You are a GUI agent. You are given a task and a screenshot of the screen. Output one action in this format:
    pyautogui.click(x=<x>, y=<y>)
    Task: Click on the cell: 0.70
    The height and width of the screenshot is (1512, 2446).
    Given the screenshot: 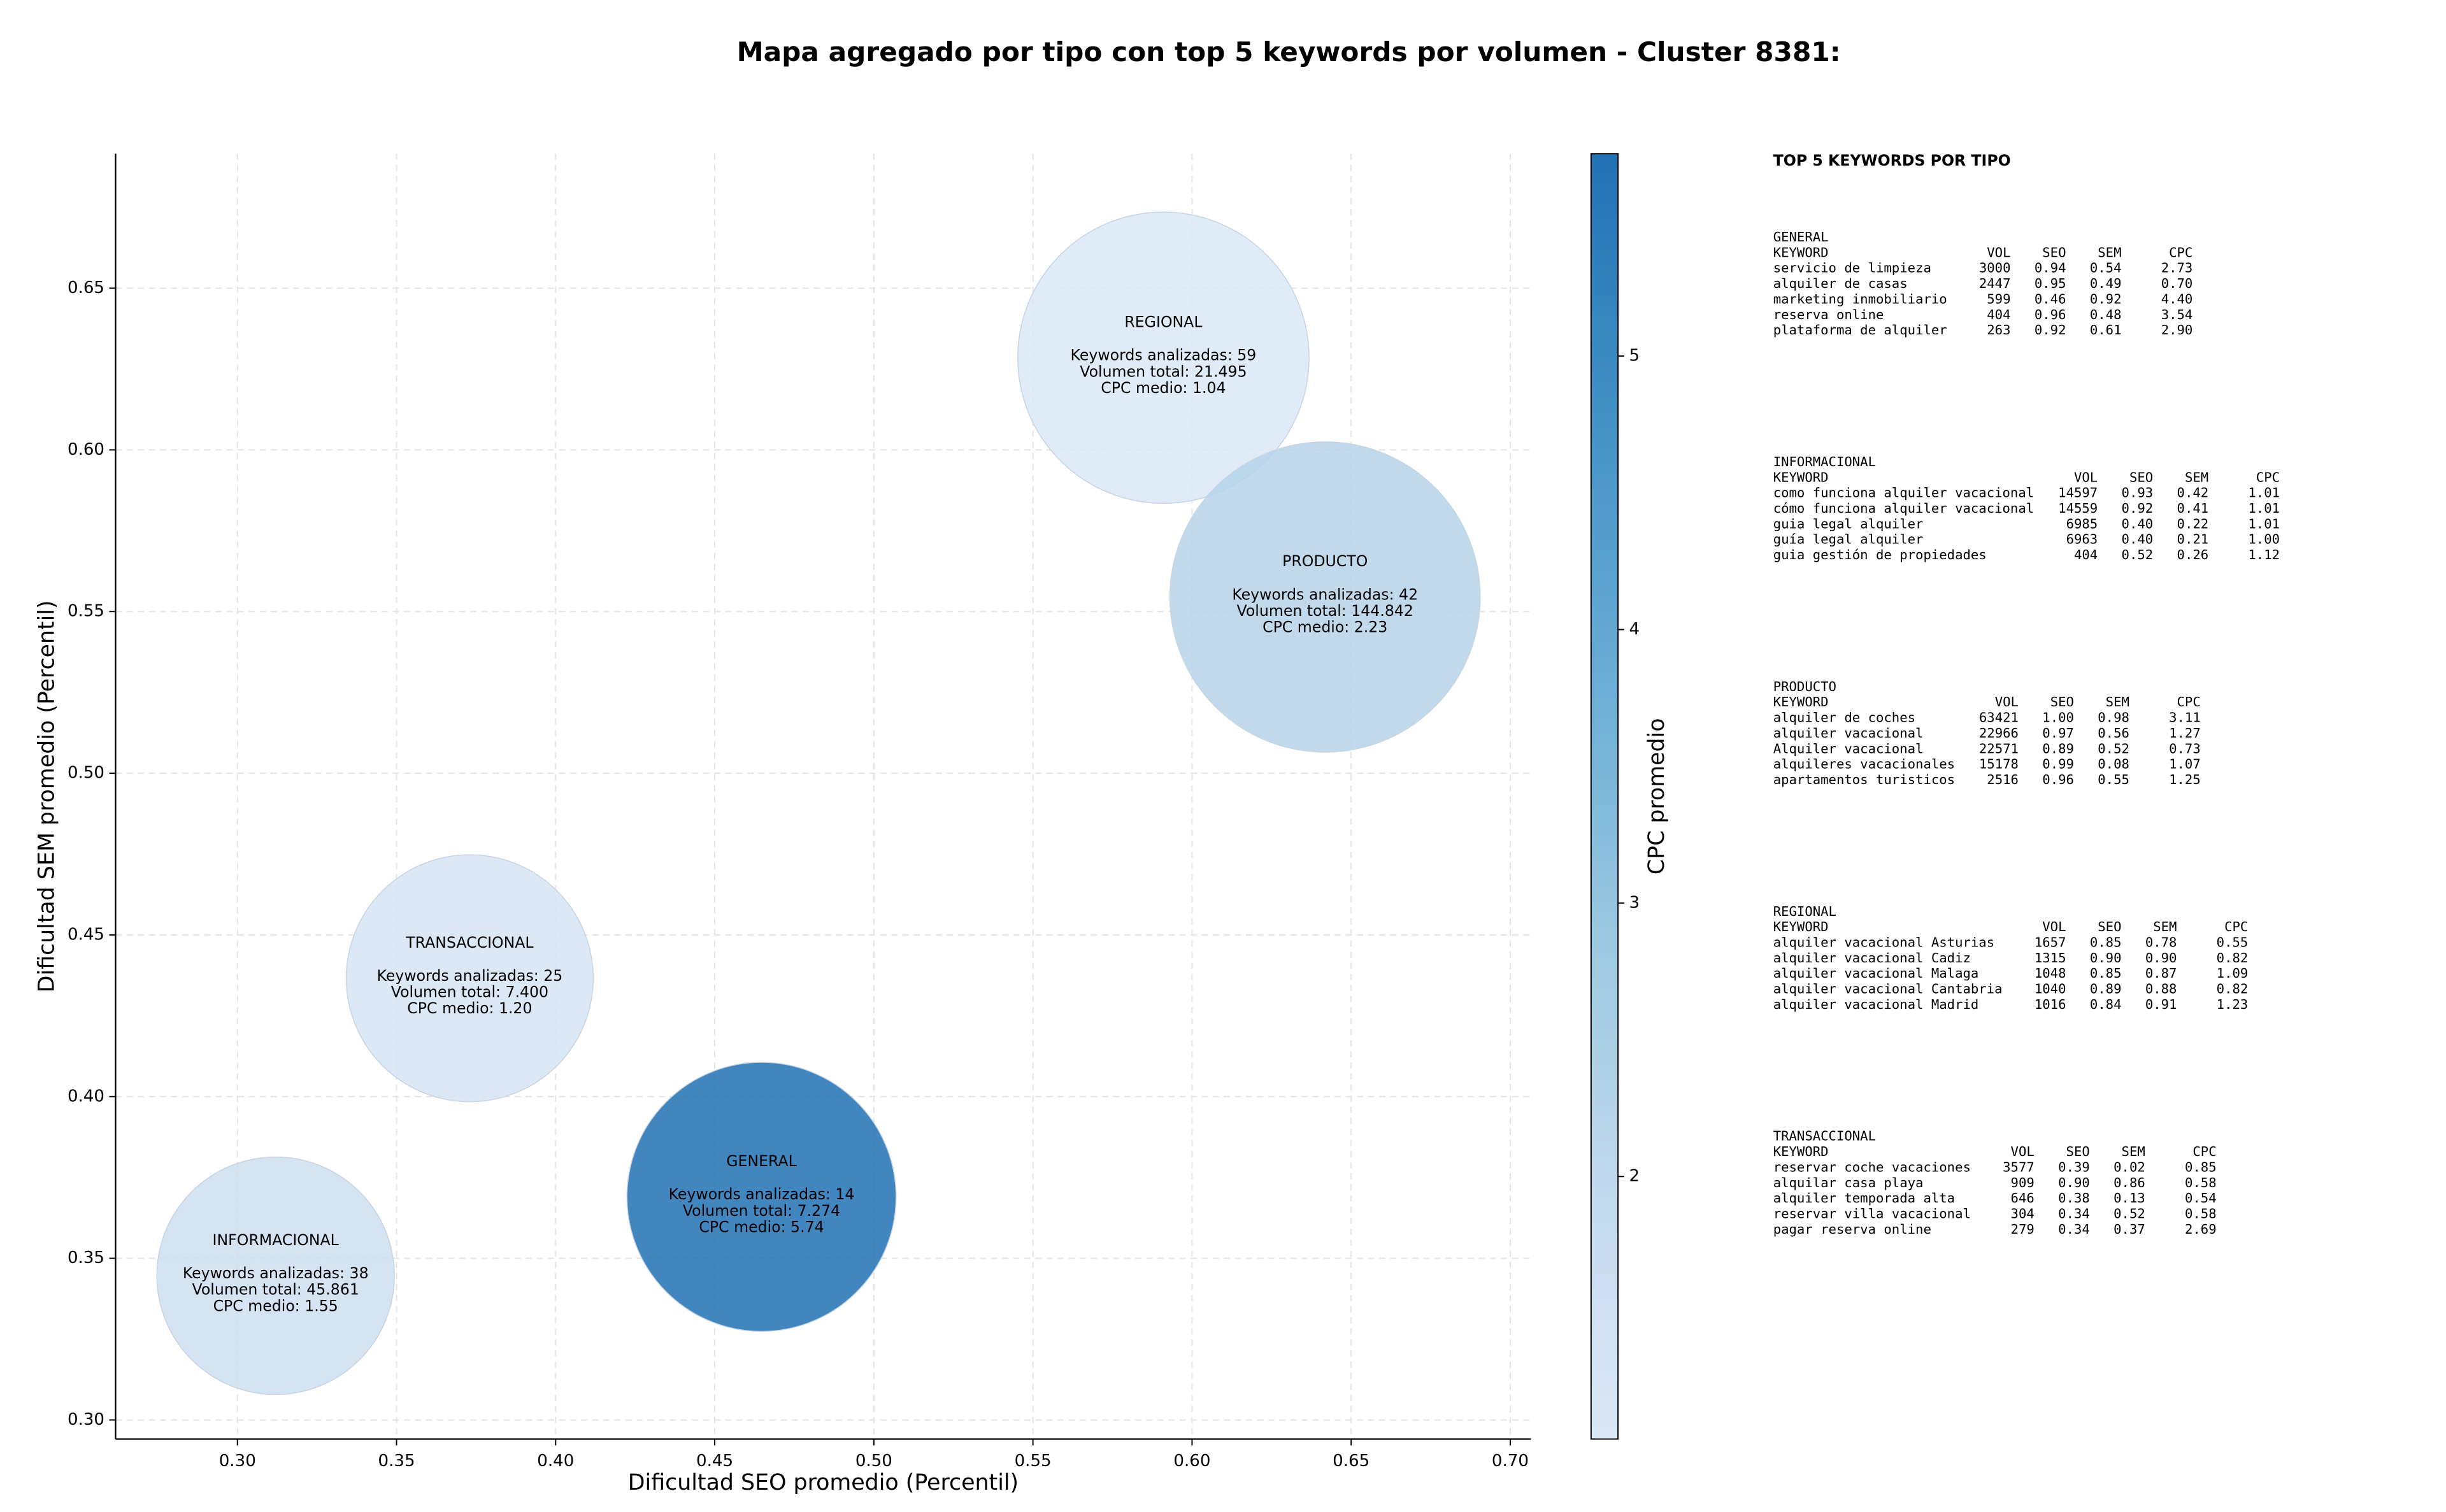 What is the action you would take?
    pyautogui.click(x=2177, y=283)
    